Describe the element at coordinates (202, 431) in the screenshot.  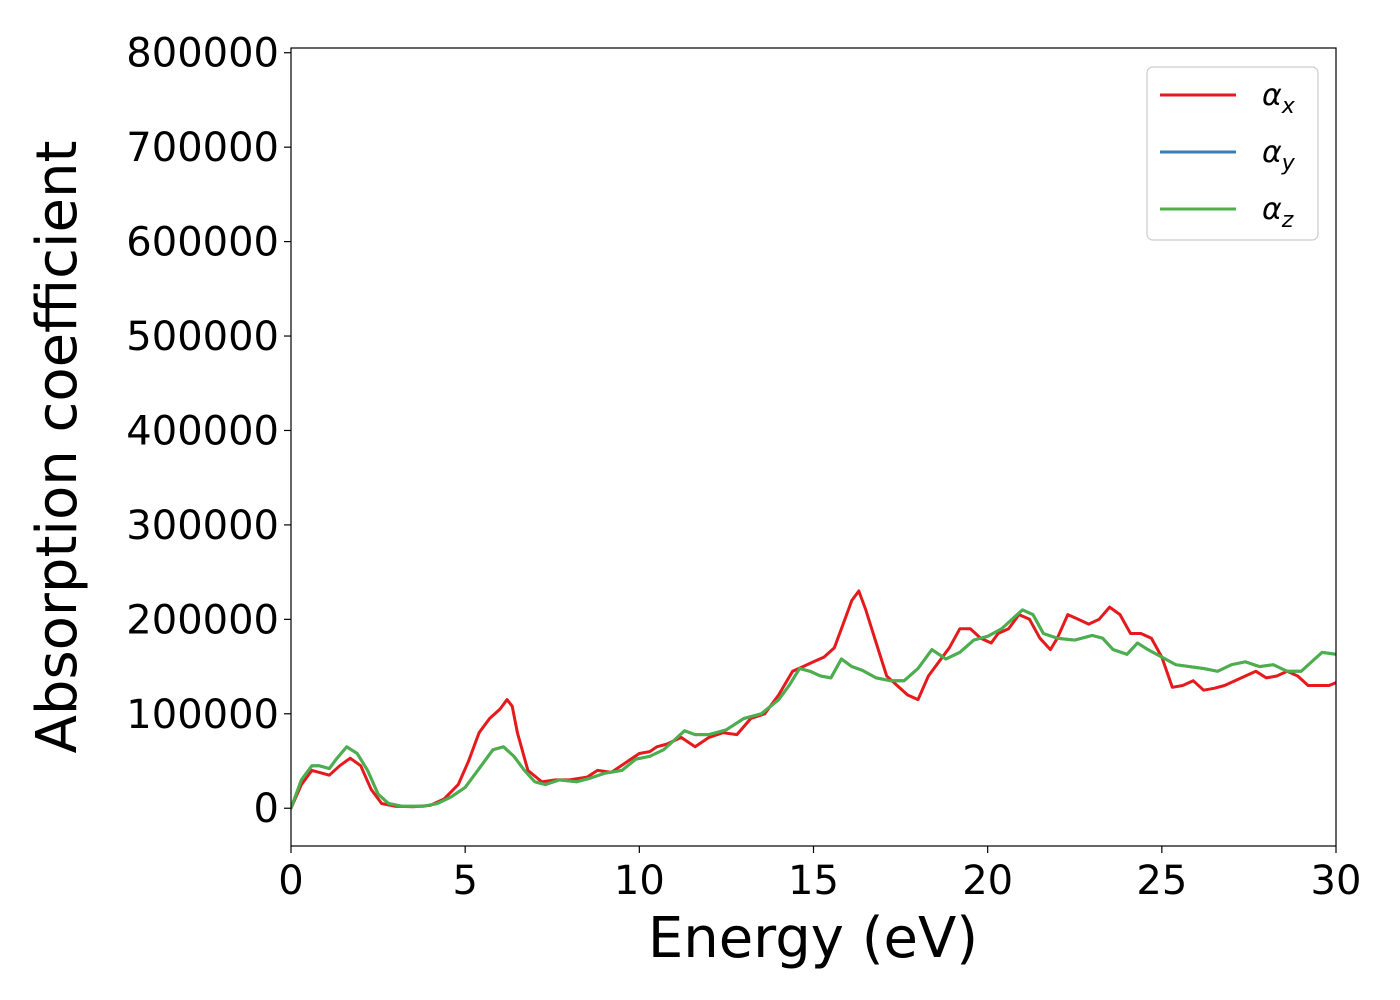
I see `y-tick-label: 400000` at that location.